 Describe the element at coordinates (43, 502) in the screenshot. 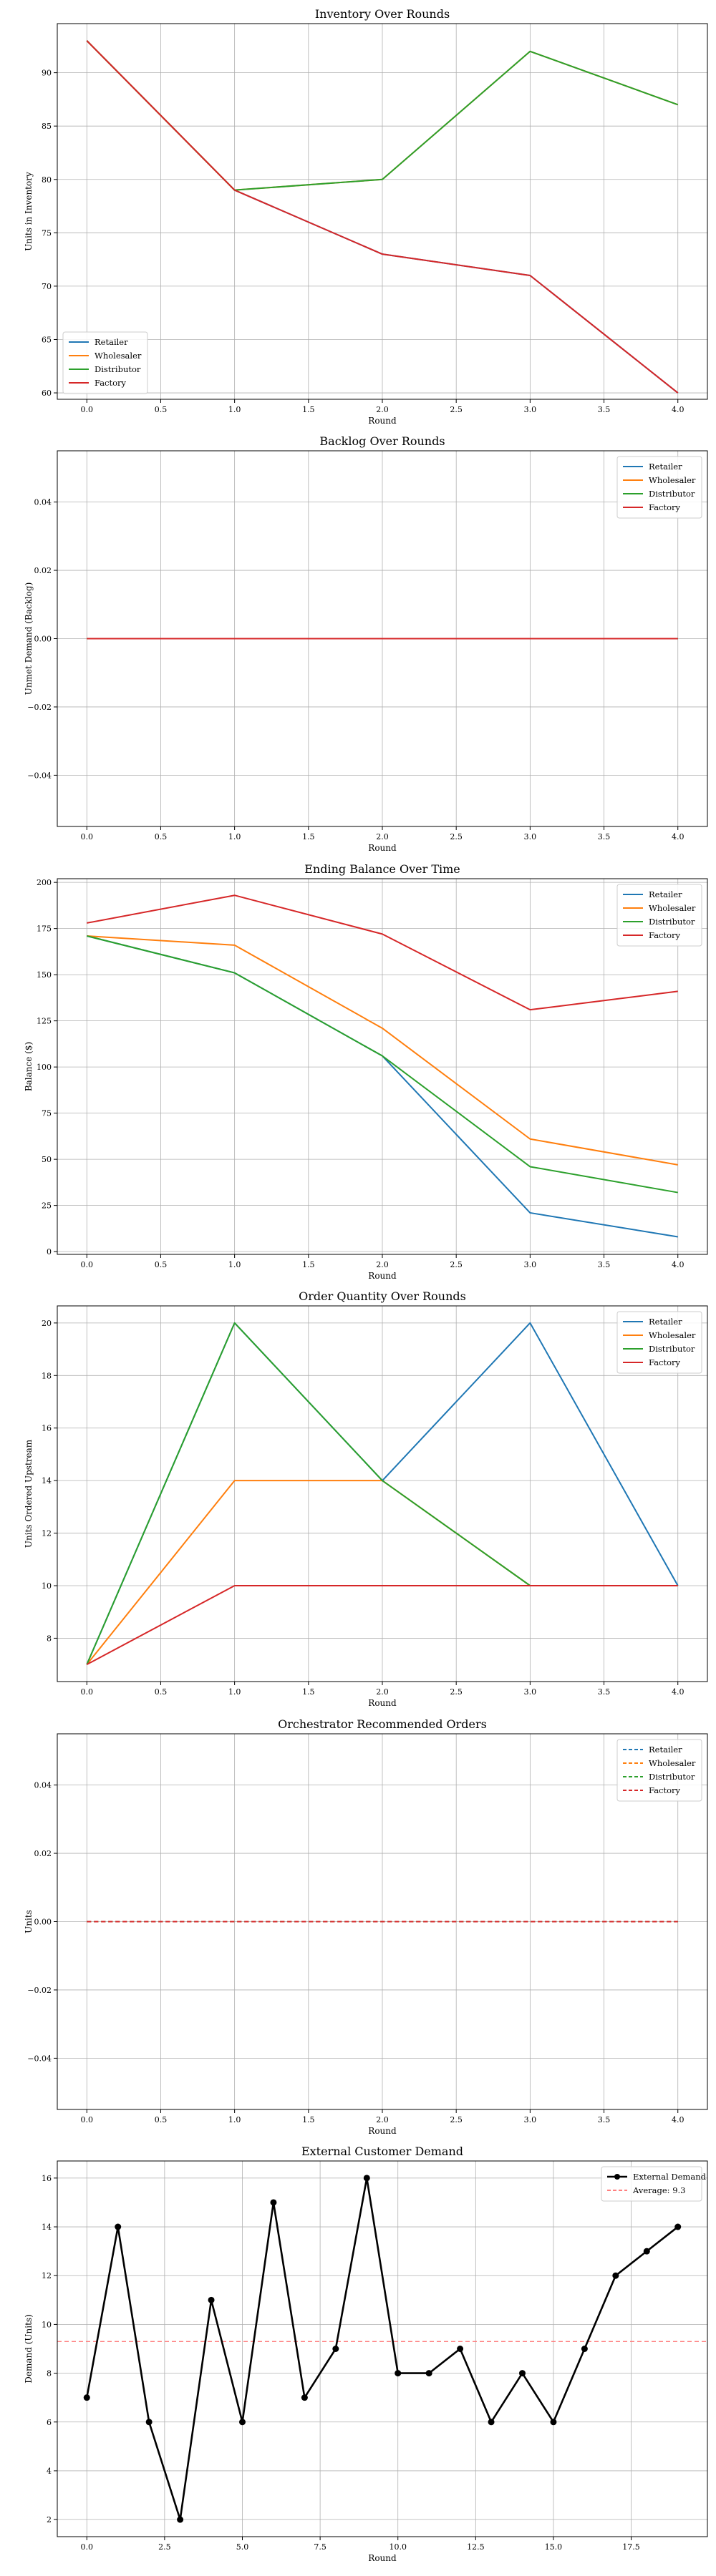

I see `y-tick-label: 0.04` at that location.